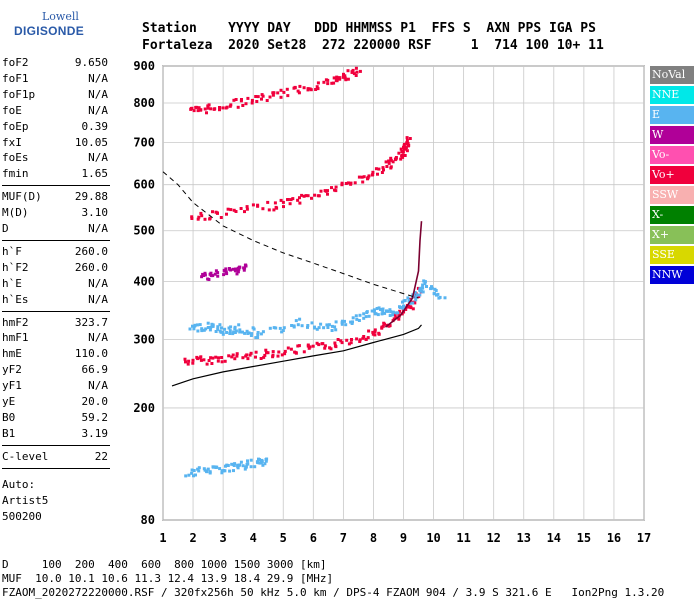 The width and height of the screenshot is (700, 600). Describe the element at coordinates (55, 197) in the screenshot. I see `param-row: MUF(D) 29.88` at that location.